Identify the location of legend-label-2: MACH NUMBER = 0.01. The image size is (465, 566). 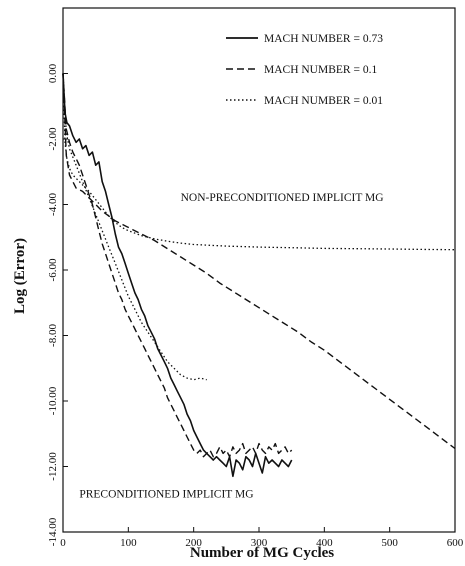
(323, 101).